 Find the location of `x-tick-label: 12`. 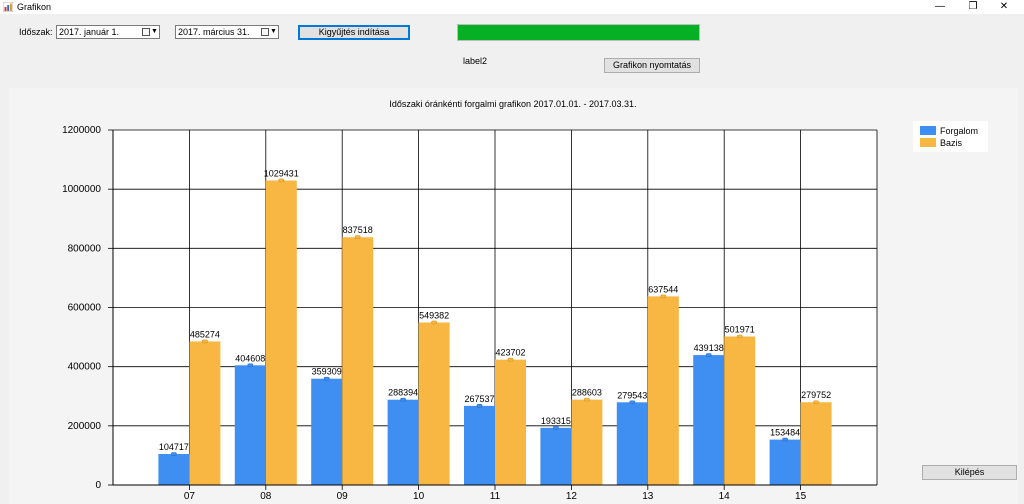

x-tick-label: 12 is located at coordinates (572, 496).